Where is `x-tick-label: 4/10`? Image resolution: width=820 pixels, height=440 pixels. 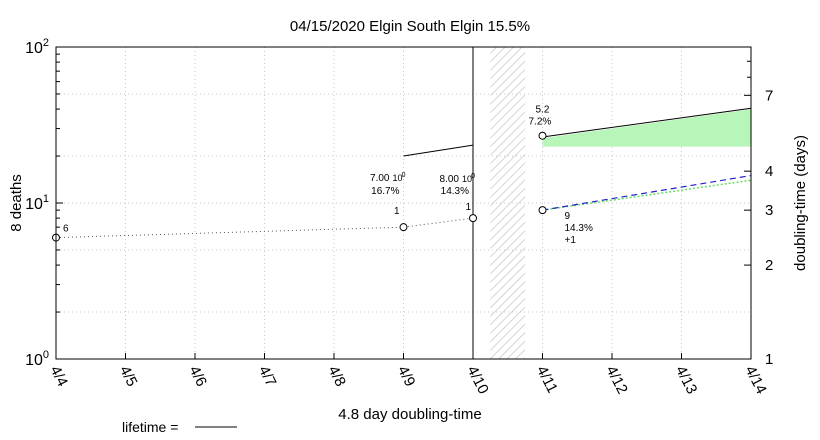 x-tick-label: 4/10 is located at coordinates (477, 380).